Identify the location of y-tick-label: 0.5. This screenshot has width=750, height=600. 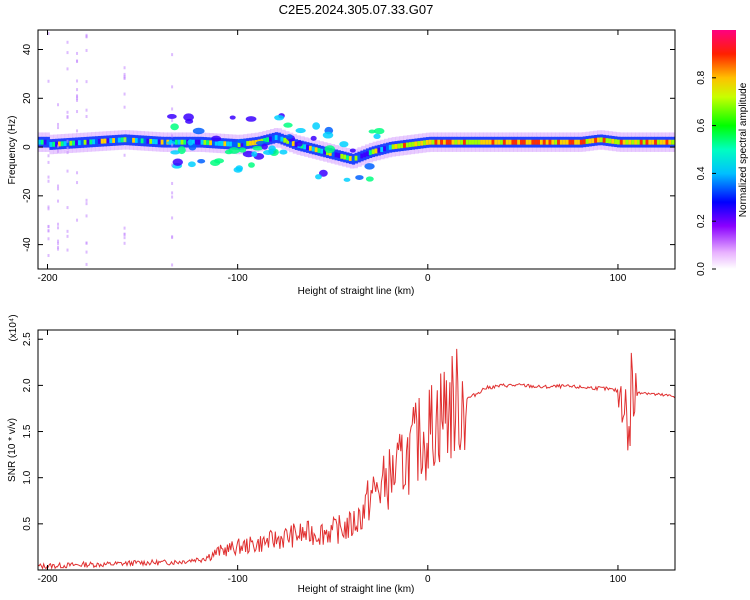
(27, 523).